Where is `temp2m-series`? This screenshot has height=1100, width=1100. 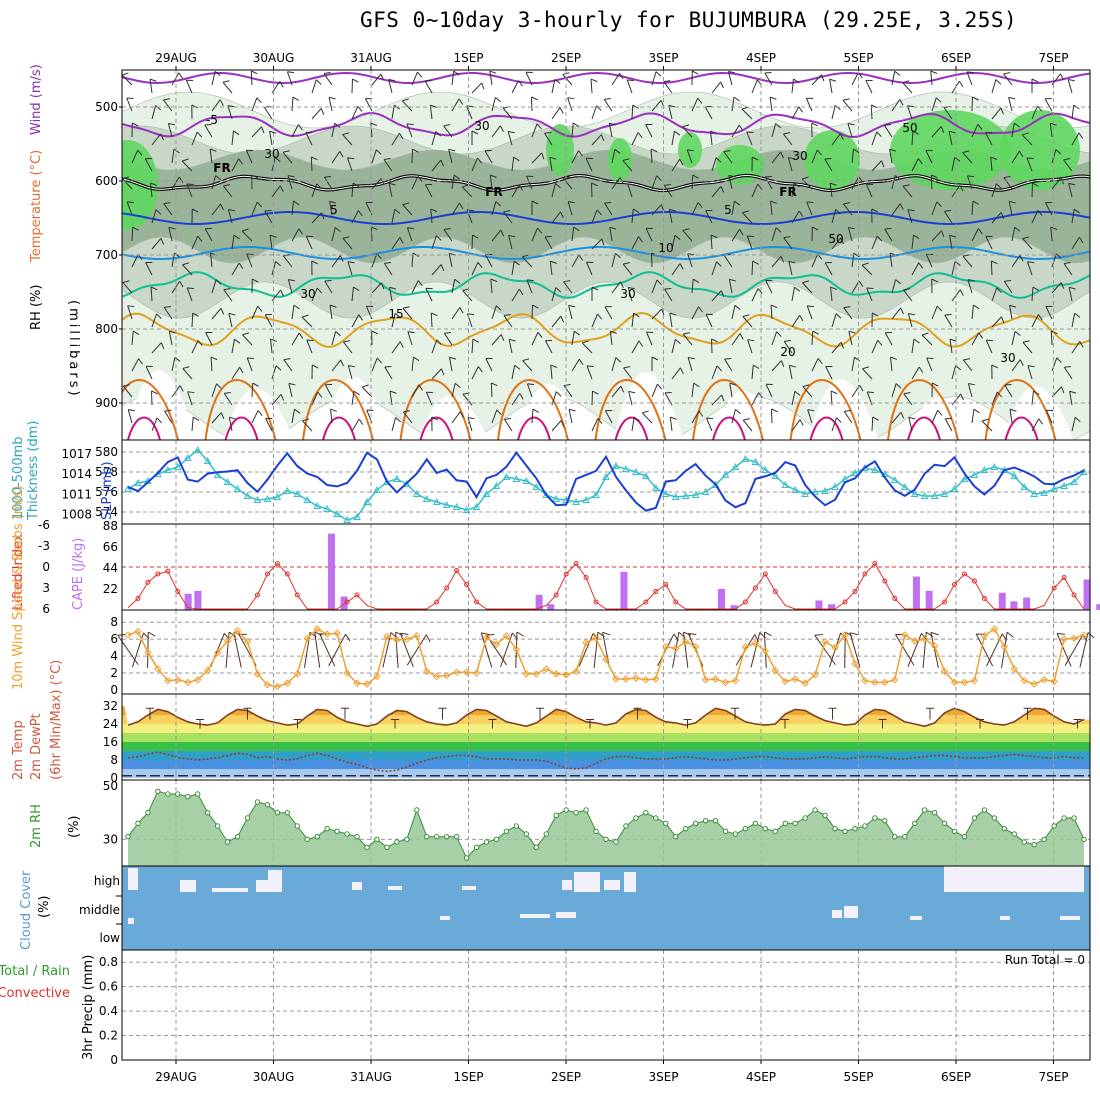 temp2m-series is located at coordinates (606, 735).